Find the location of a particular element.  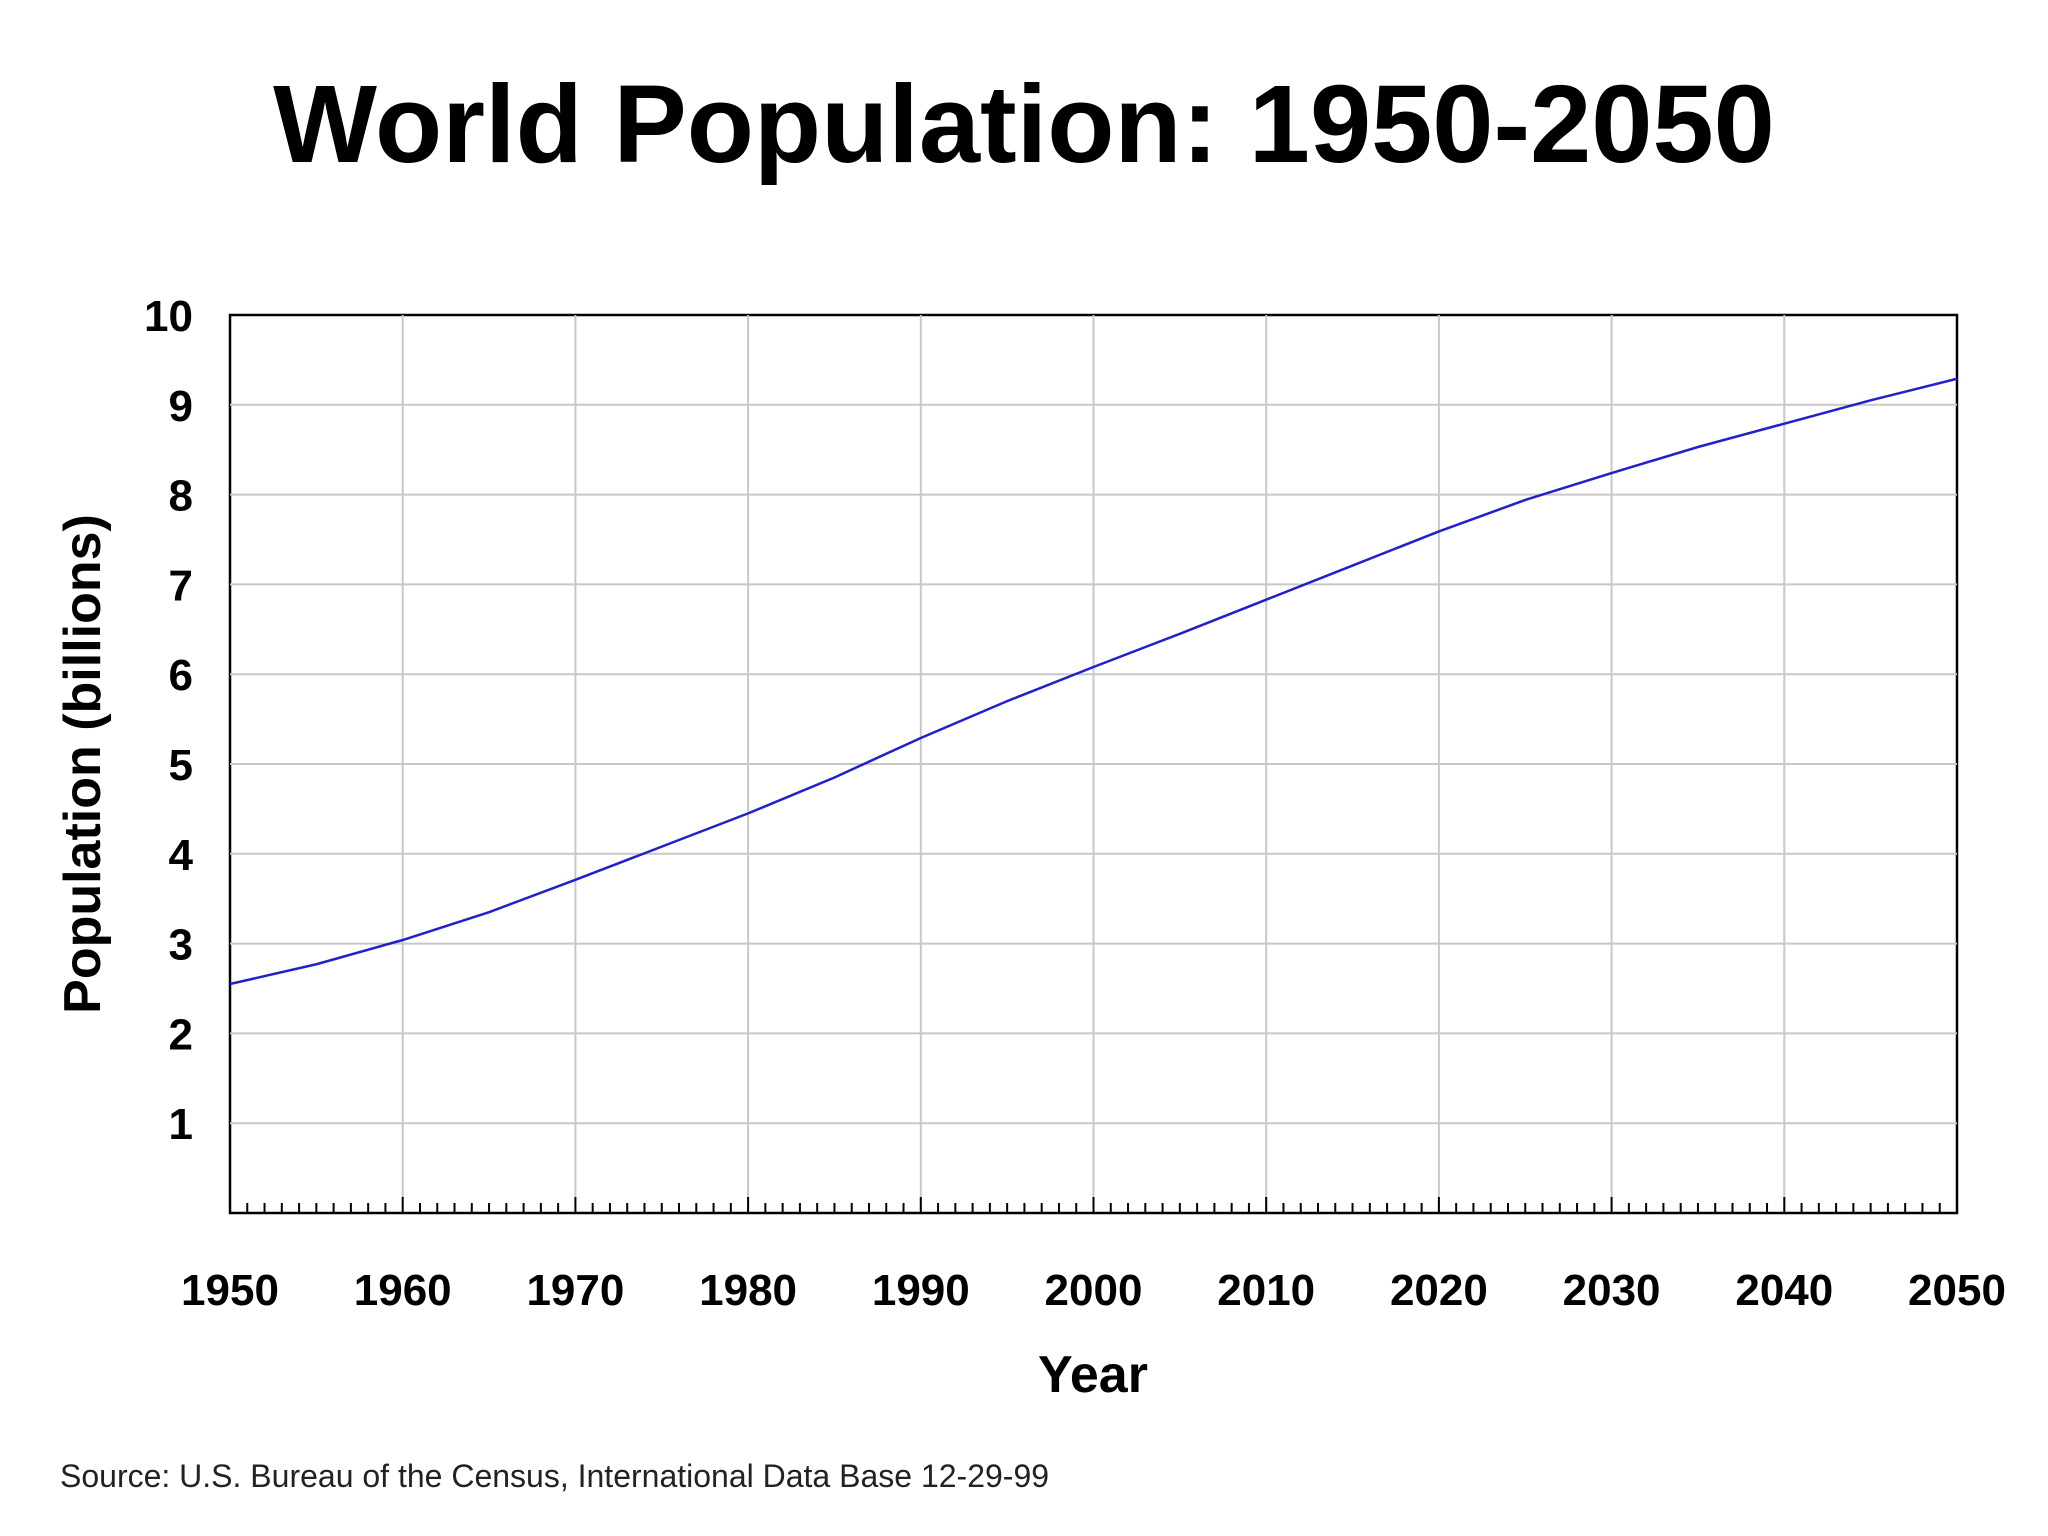

x-tick-label-2010: 2010 is located at coordinates (1266, 1290).